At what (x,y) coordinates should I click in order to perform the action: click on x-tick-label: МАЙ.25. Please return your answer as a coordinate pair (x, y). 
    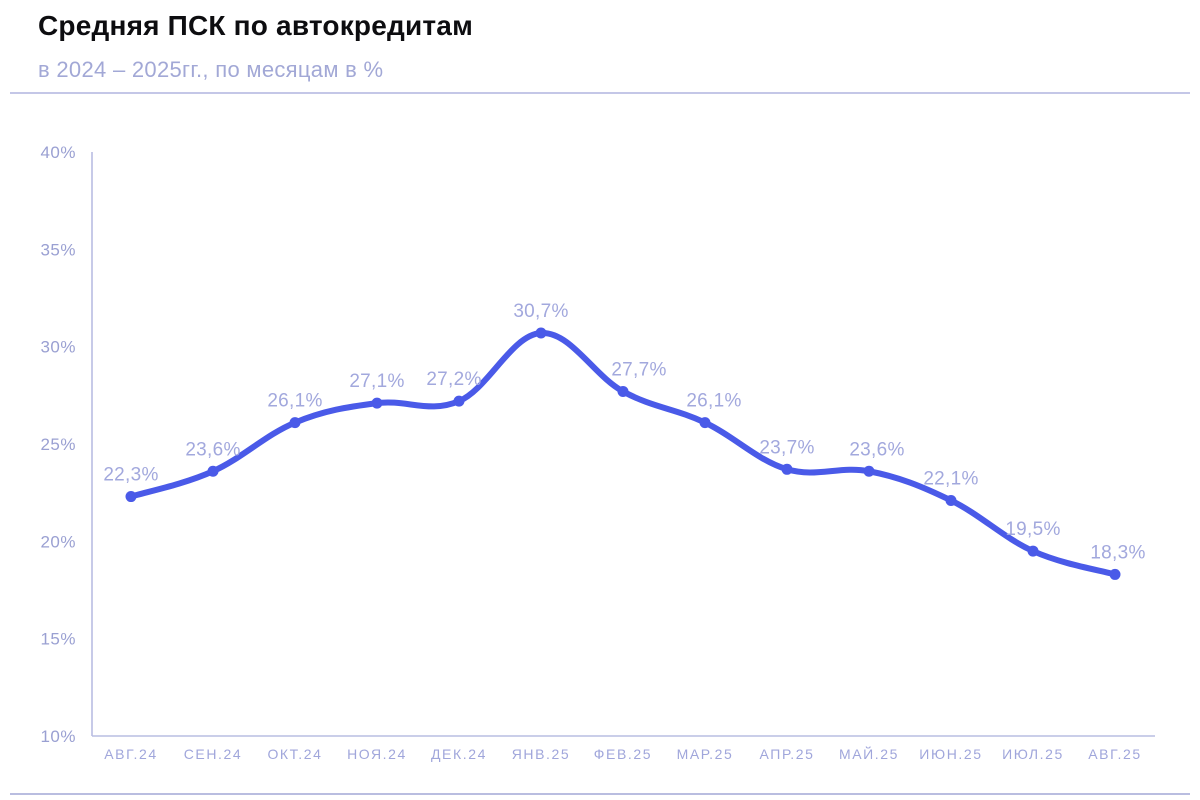
    Looking at the image, I should click on (869, 753).